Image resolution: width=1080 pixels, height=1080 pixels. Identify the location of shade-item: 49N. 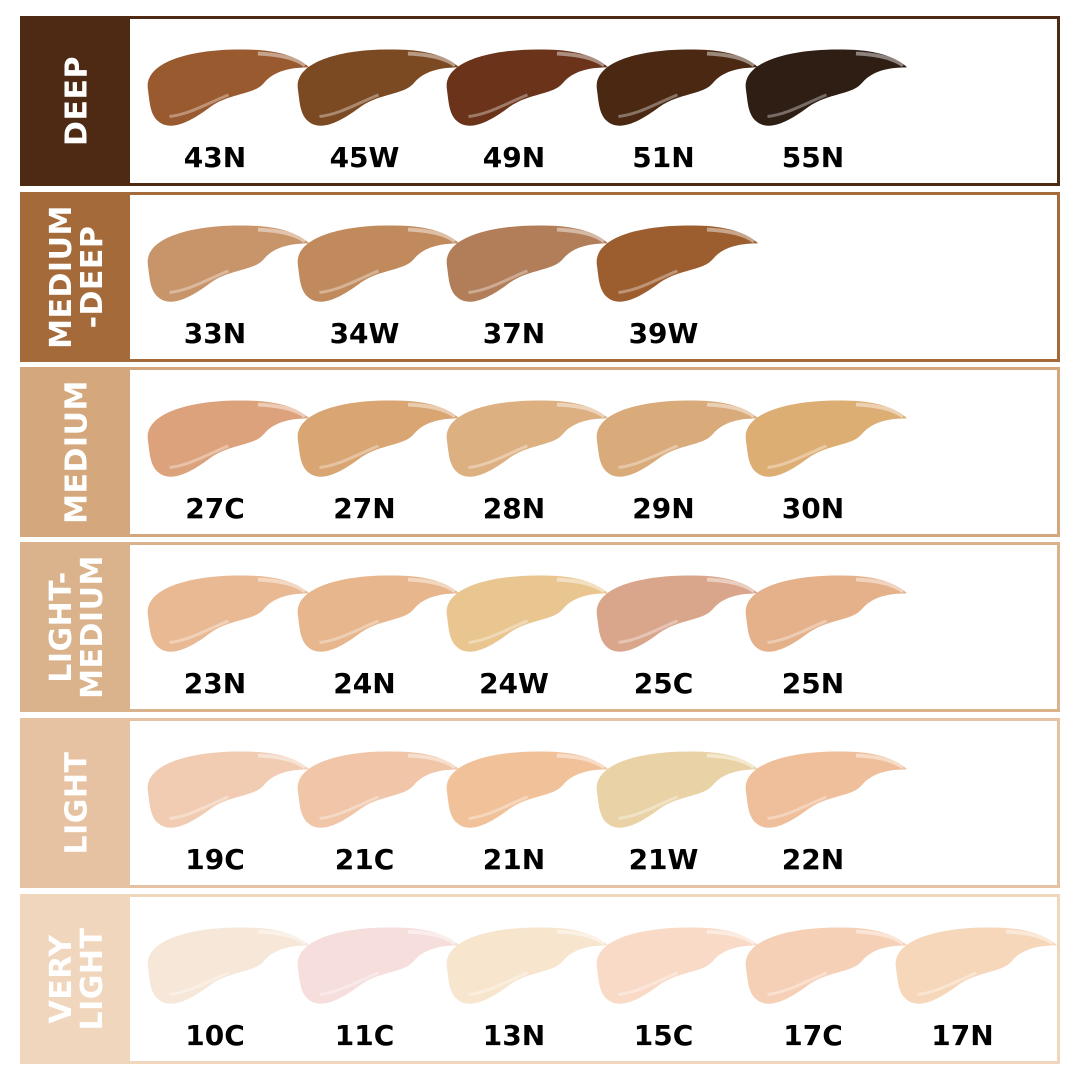
(524, 104).